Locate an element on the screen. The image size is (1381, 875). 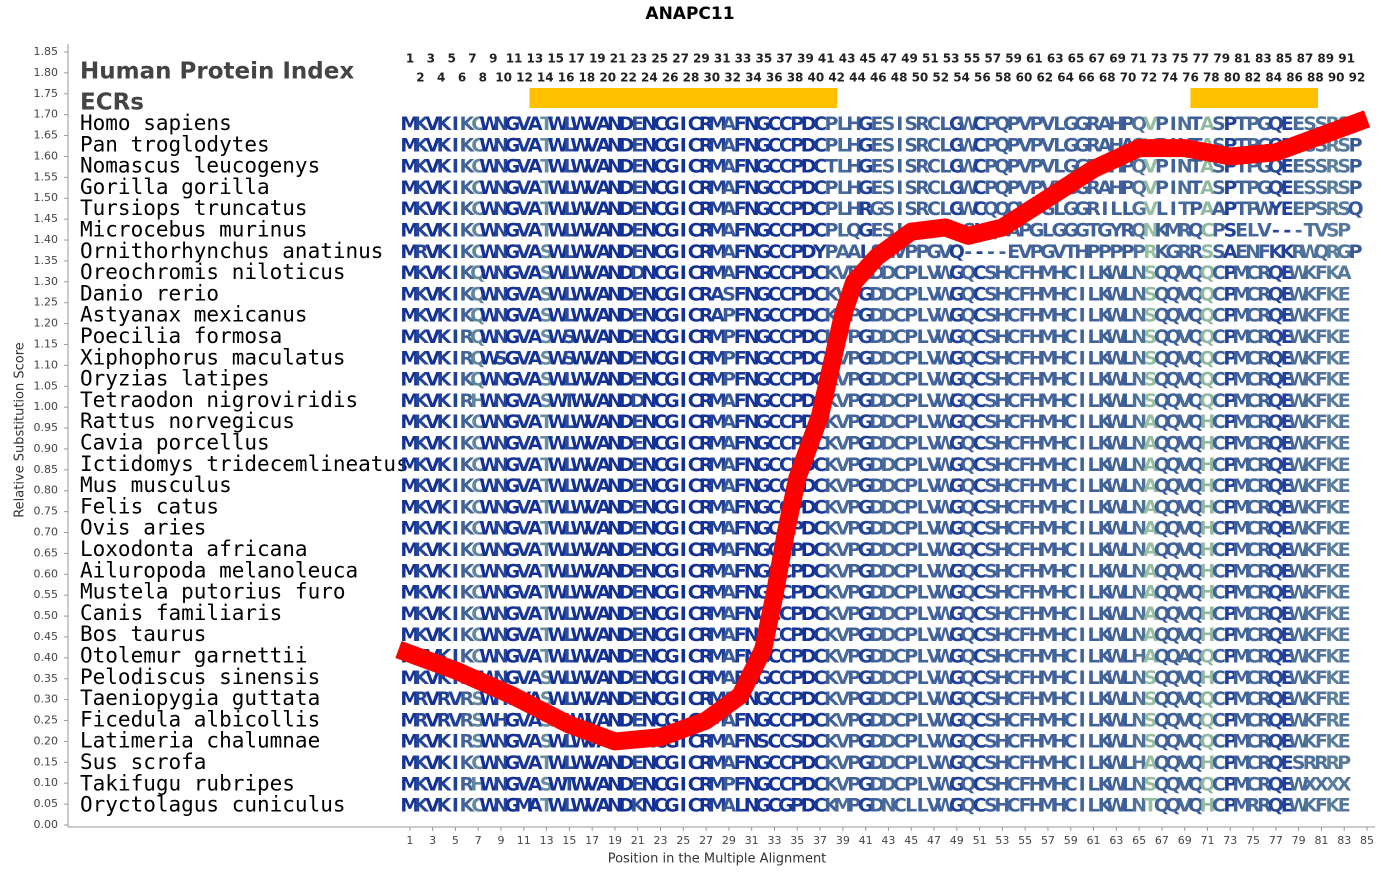
index-number: 26 is located at coordinates (670, 78).